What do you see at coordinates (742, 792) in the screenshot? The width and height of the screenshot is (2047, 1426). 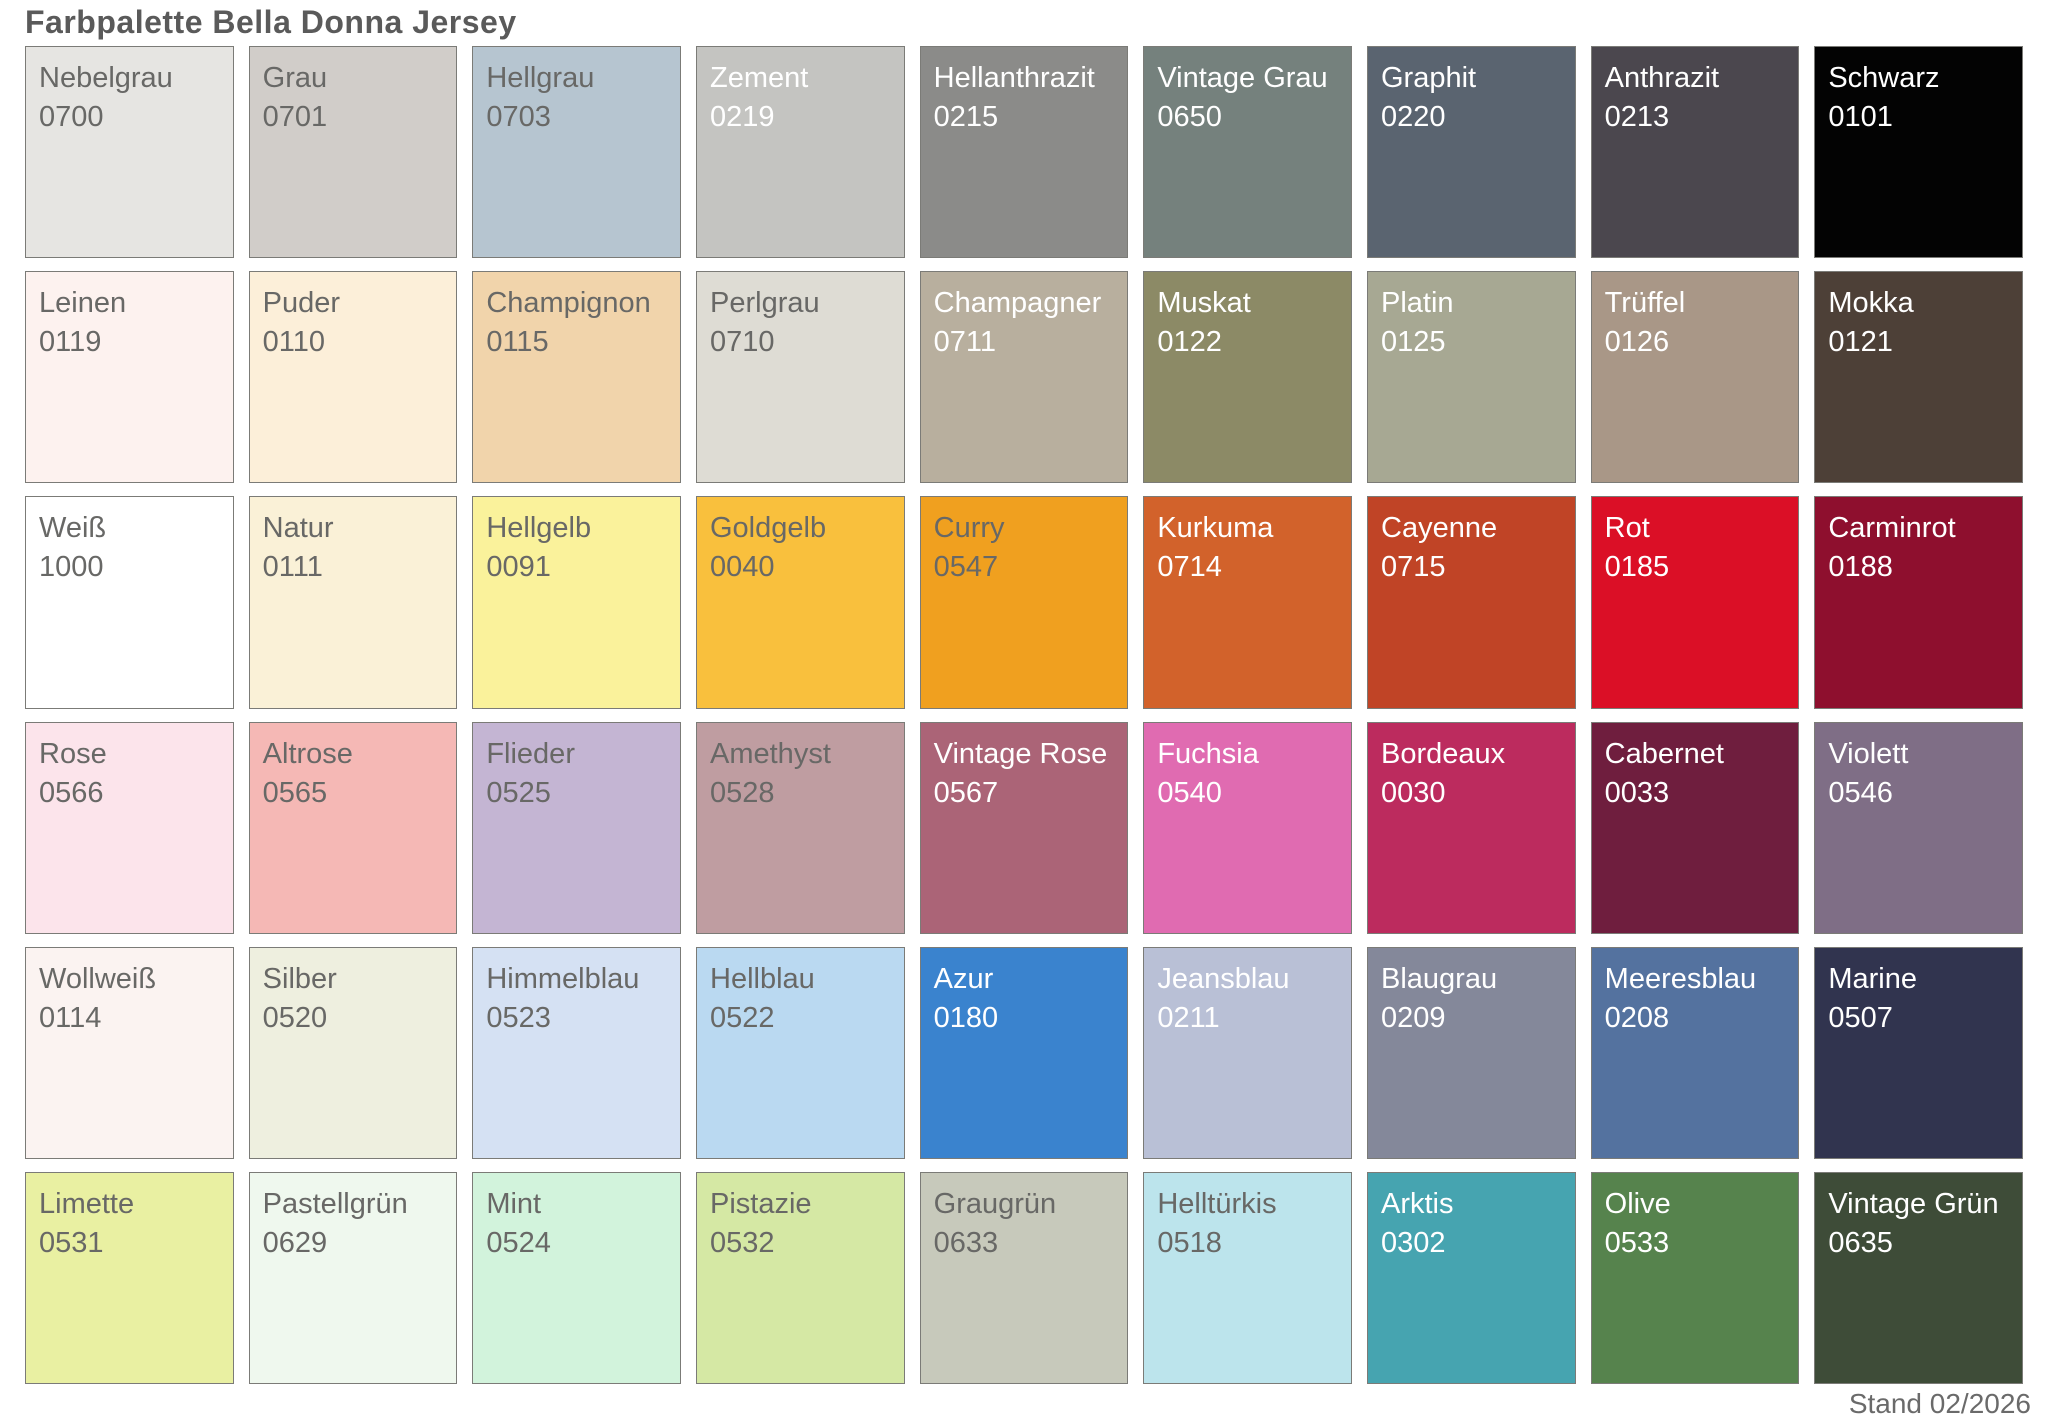 I see `swatch-code-label: 0528` at bounding box center [742, 792].